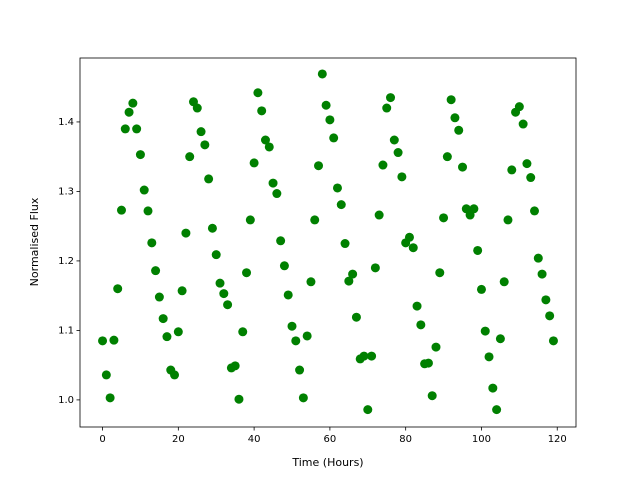 Image resolution: width=640 pixels, height=480 pixels. What do you see at coordinates (66, 191) in the screenshot?
I see `y-tick-label: 1.3` at bounding box center [66, 191].